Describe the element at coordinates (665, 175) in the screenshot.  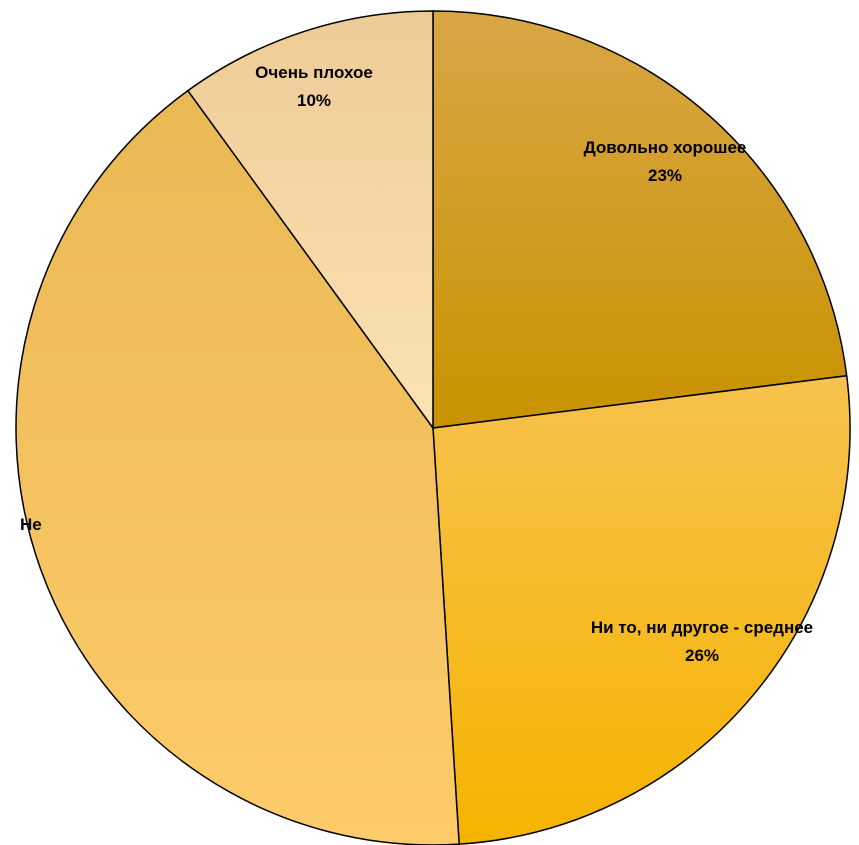
I see `slice-percent-label: 23%` at that location.